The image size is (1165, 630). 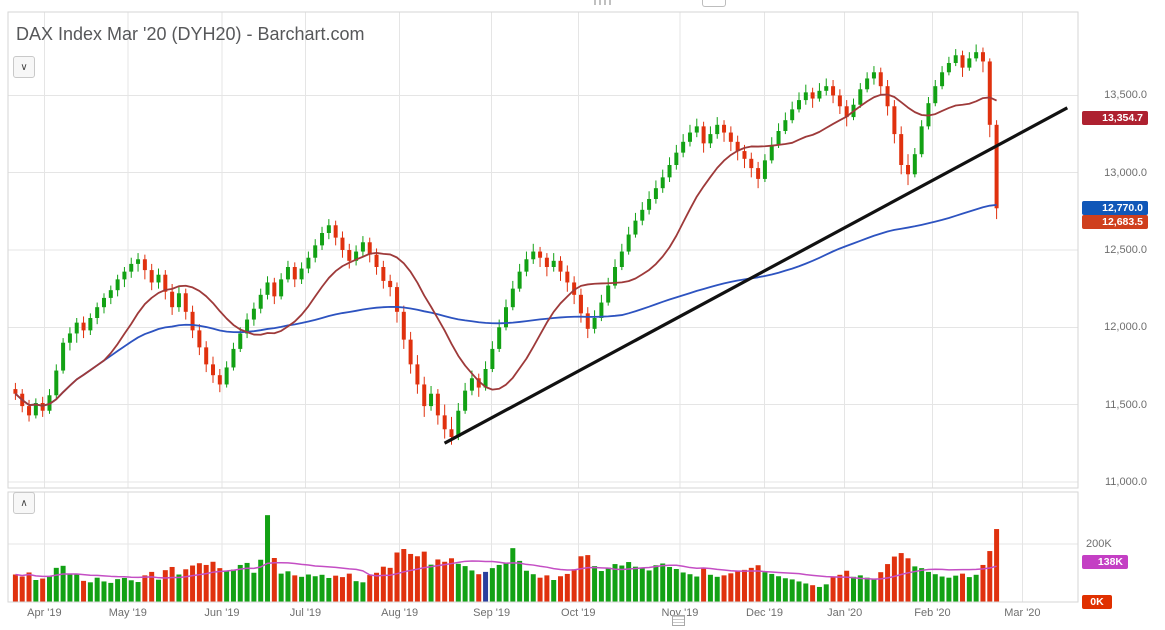 What do you see at coordinates (604, 2) in the screenshot?
I see `toolbar-fragment-grip-icon` at bounding box center [604, 2].